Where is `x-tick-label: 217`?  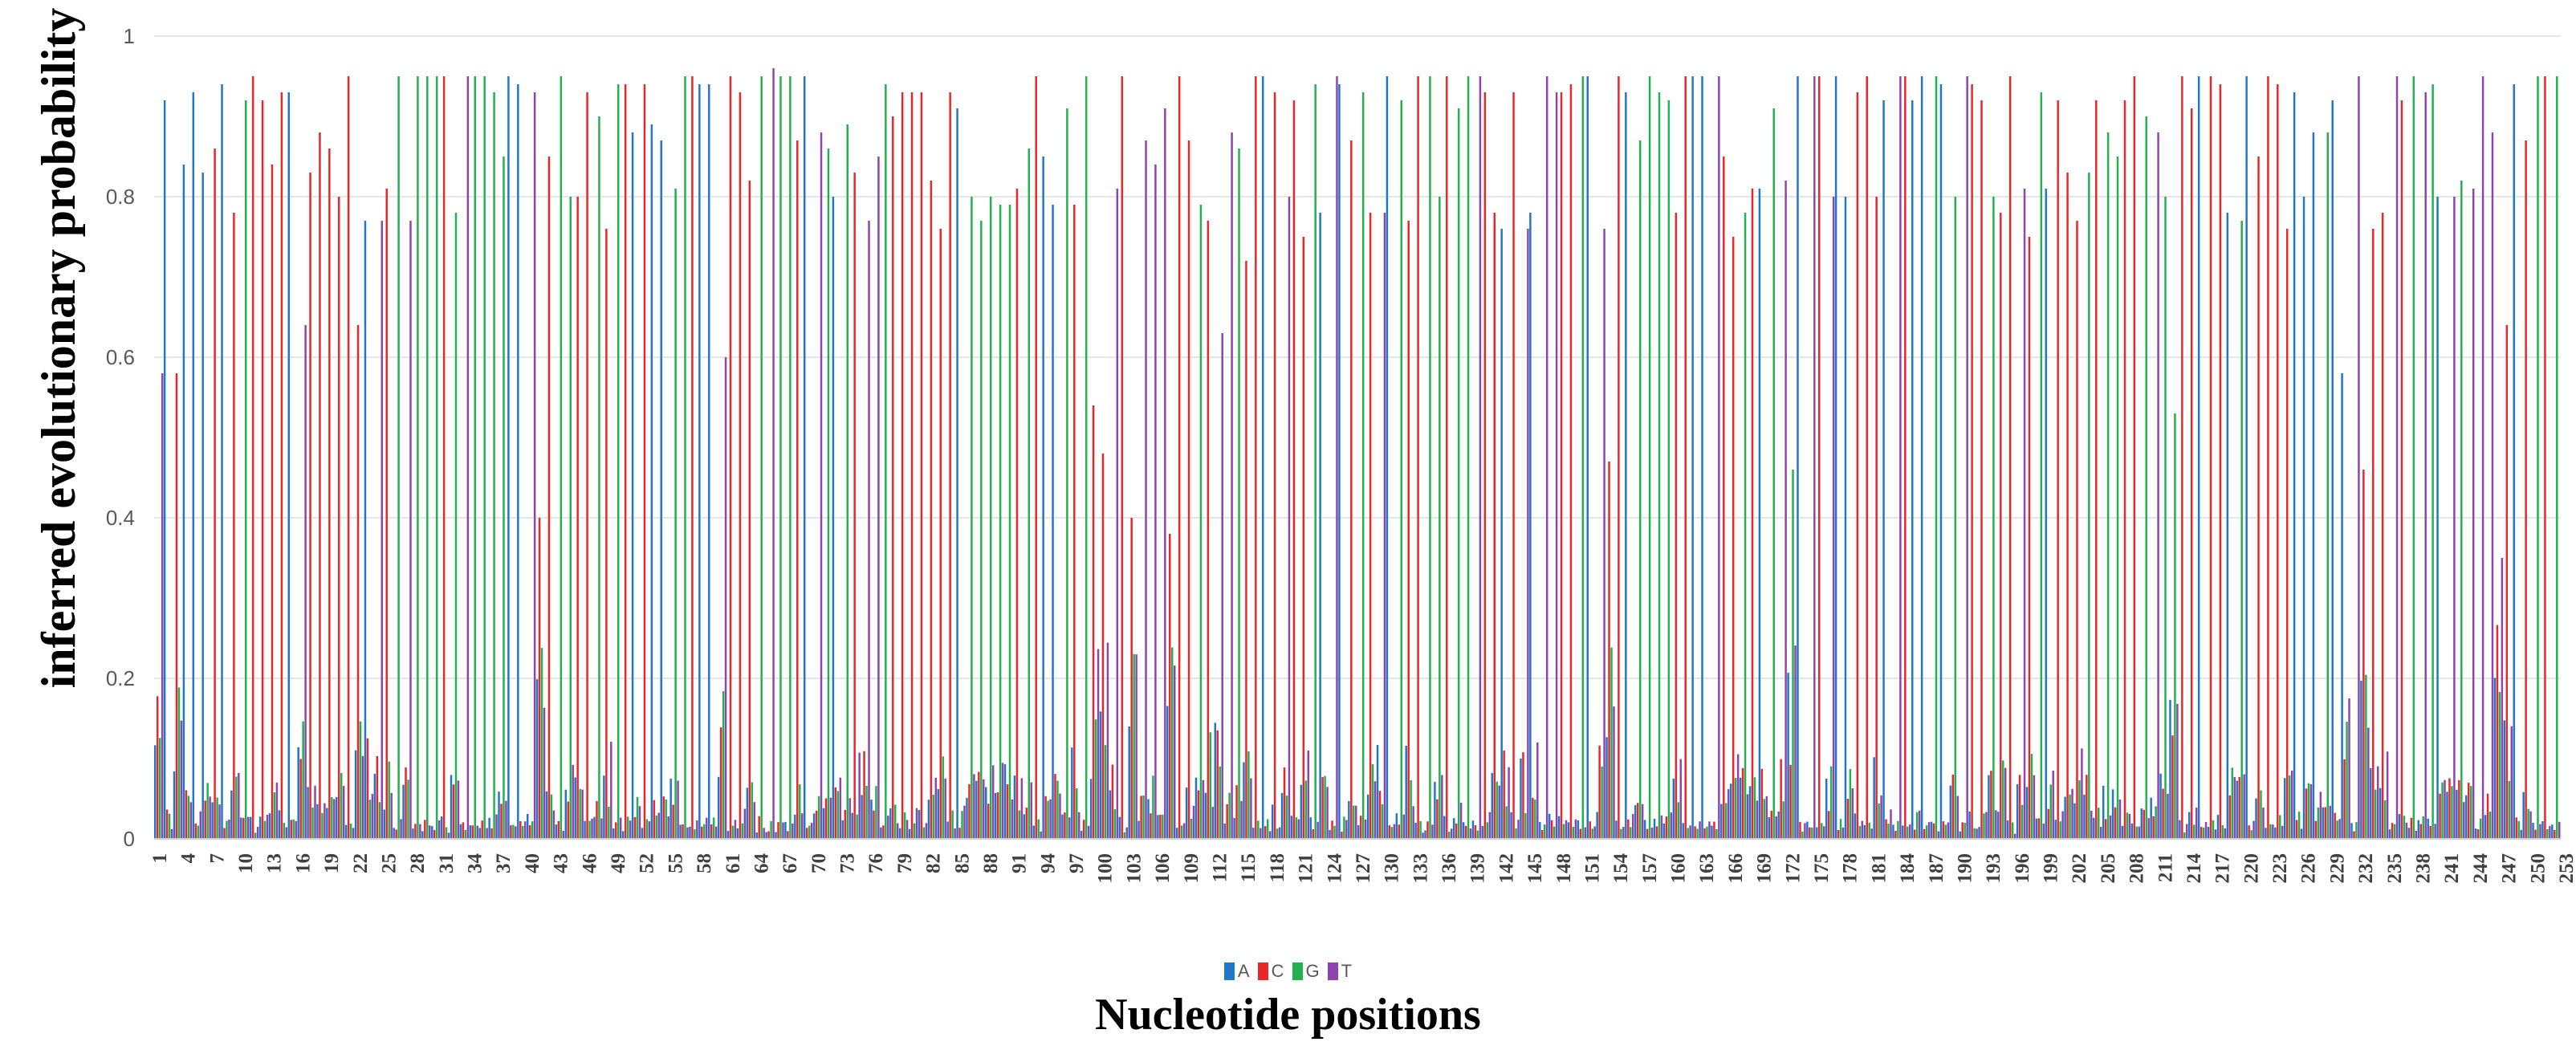
x-tick-label: 217 is located at coordinates (2223, 869).